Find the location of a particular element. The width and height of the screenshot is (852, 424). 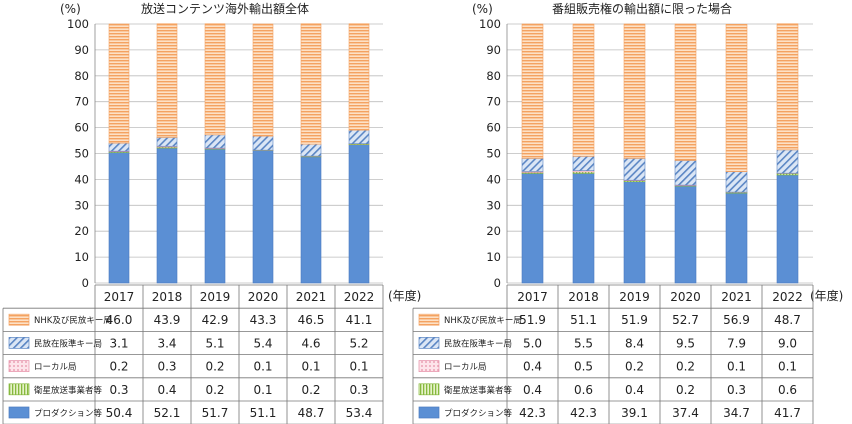

x-tick-label: 2020 is located at coordinates (685, 297).